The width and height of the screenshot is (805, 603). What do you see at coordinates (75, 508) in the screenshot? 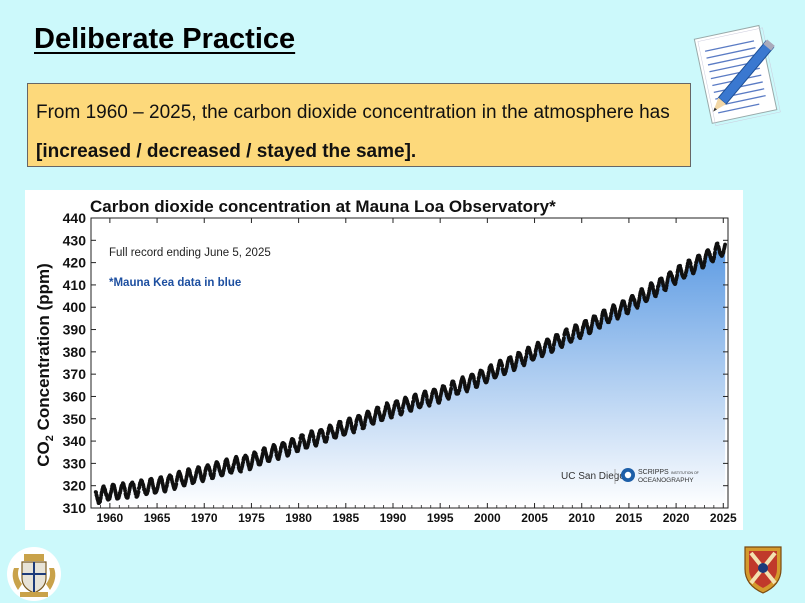
I see `y-tick-label: 310` at bounding box center [75, 508].